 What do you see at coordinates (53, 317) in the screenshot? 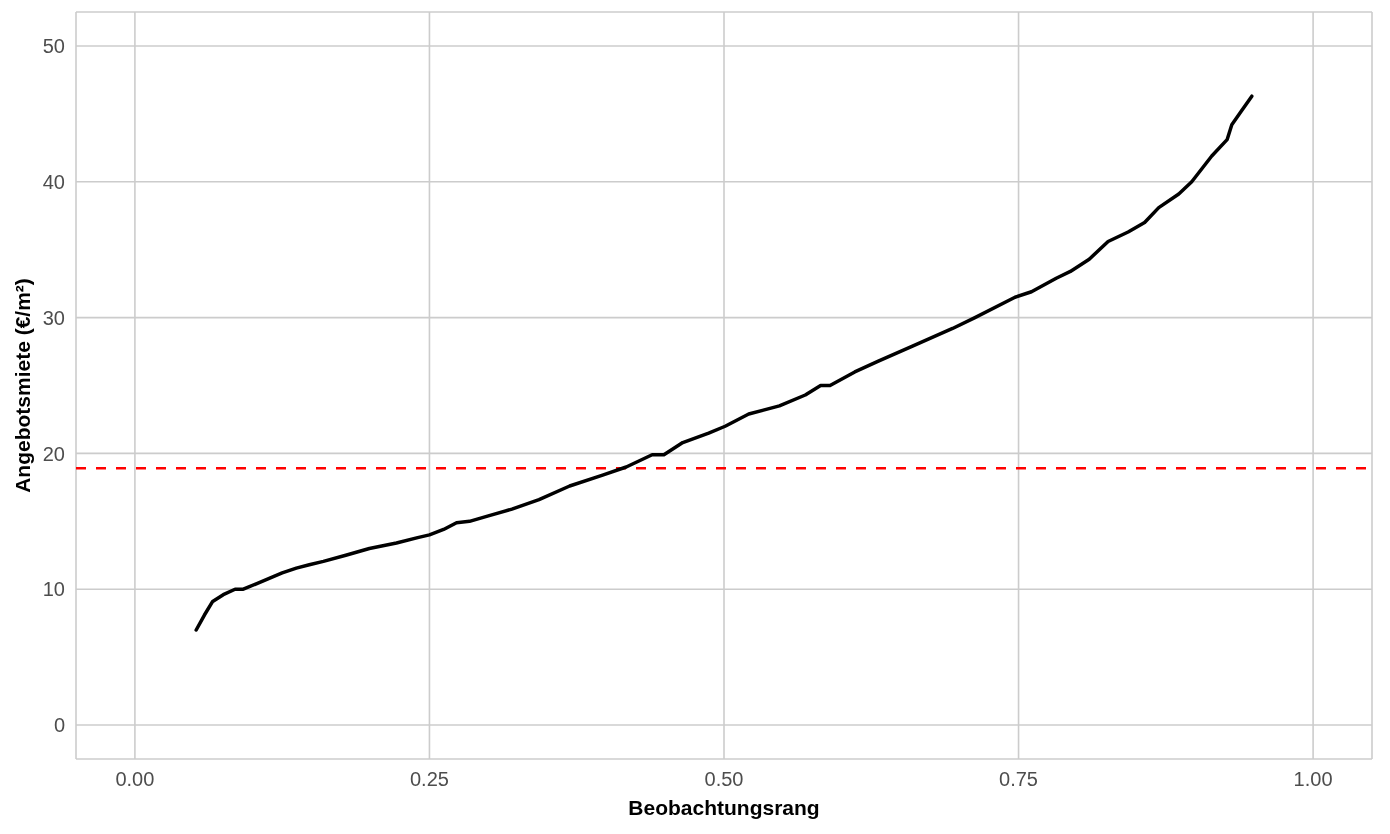
I see `y-tick-label: 30` at bounding box center [53, 317].